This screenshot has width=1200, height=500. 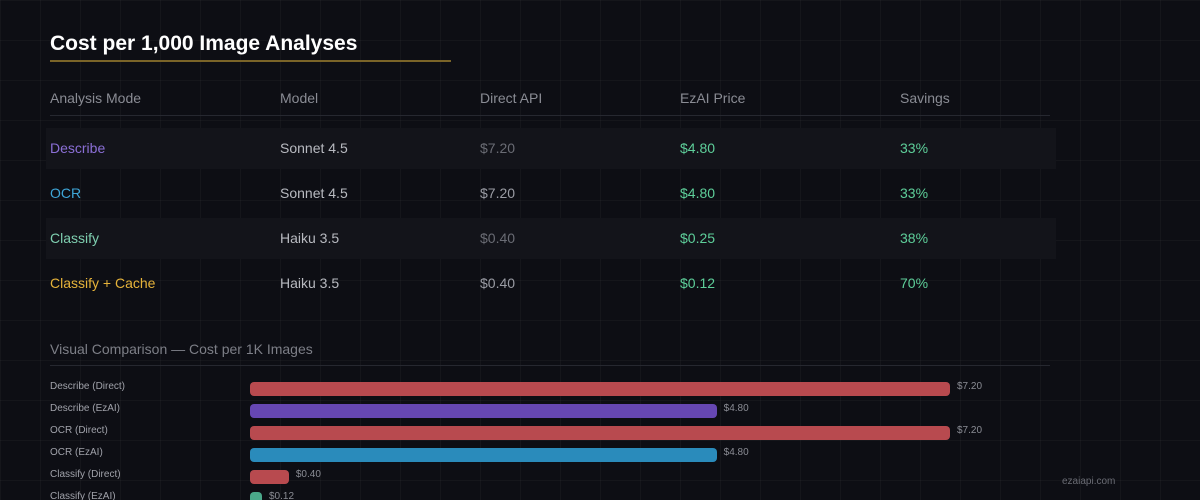 What do you see at coordinates (1089, 481) in the screenshot?
I see `watermark: ezaiapi.com` at bounding box center [1089, 481].